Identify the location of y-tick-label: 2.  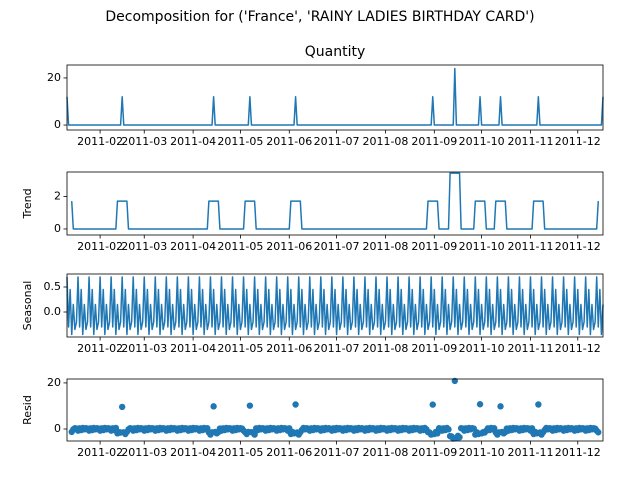
(57, 195).